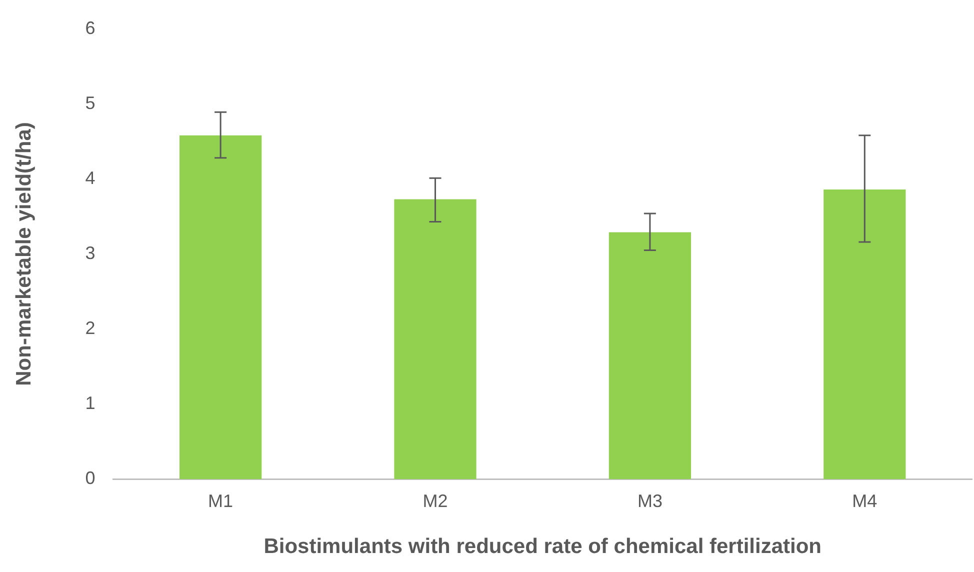 The width and height of the screenshot is (974, 572). Describe the element at coordinates (90, 328) in the screenshot. I see `y-tick-label: 2` at that location.